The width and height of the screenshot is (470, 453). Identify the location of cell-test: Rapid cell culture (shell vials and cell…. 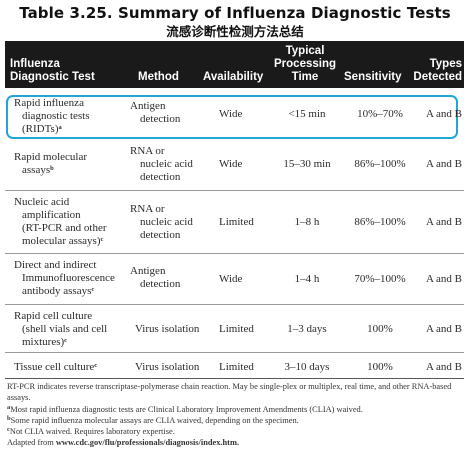
(60, 329).